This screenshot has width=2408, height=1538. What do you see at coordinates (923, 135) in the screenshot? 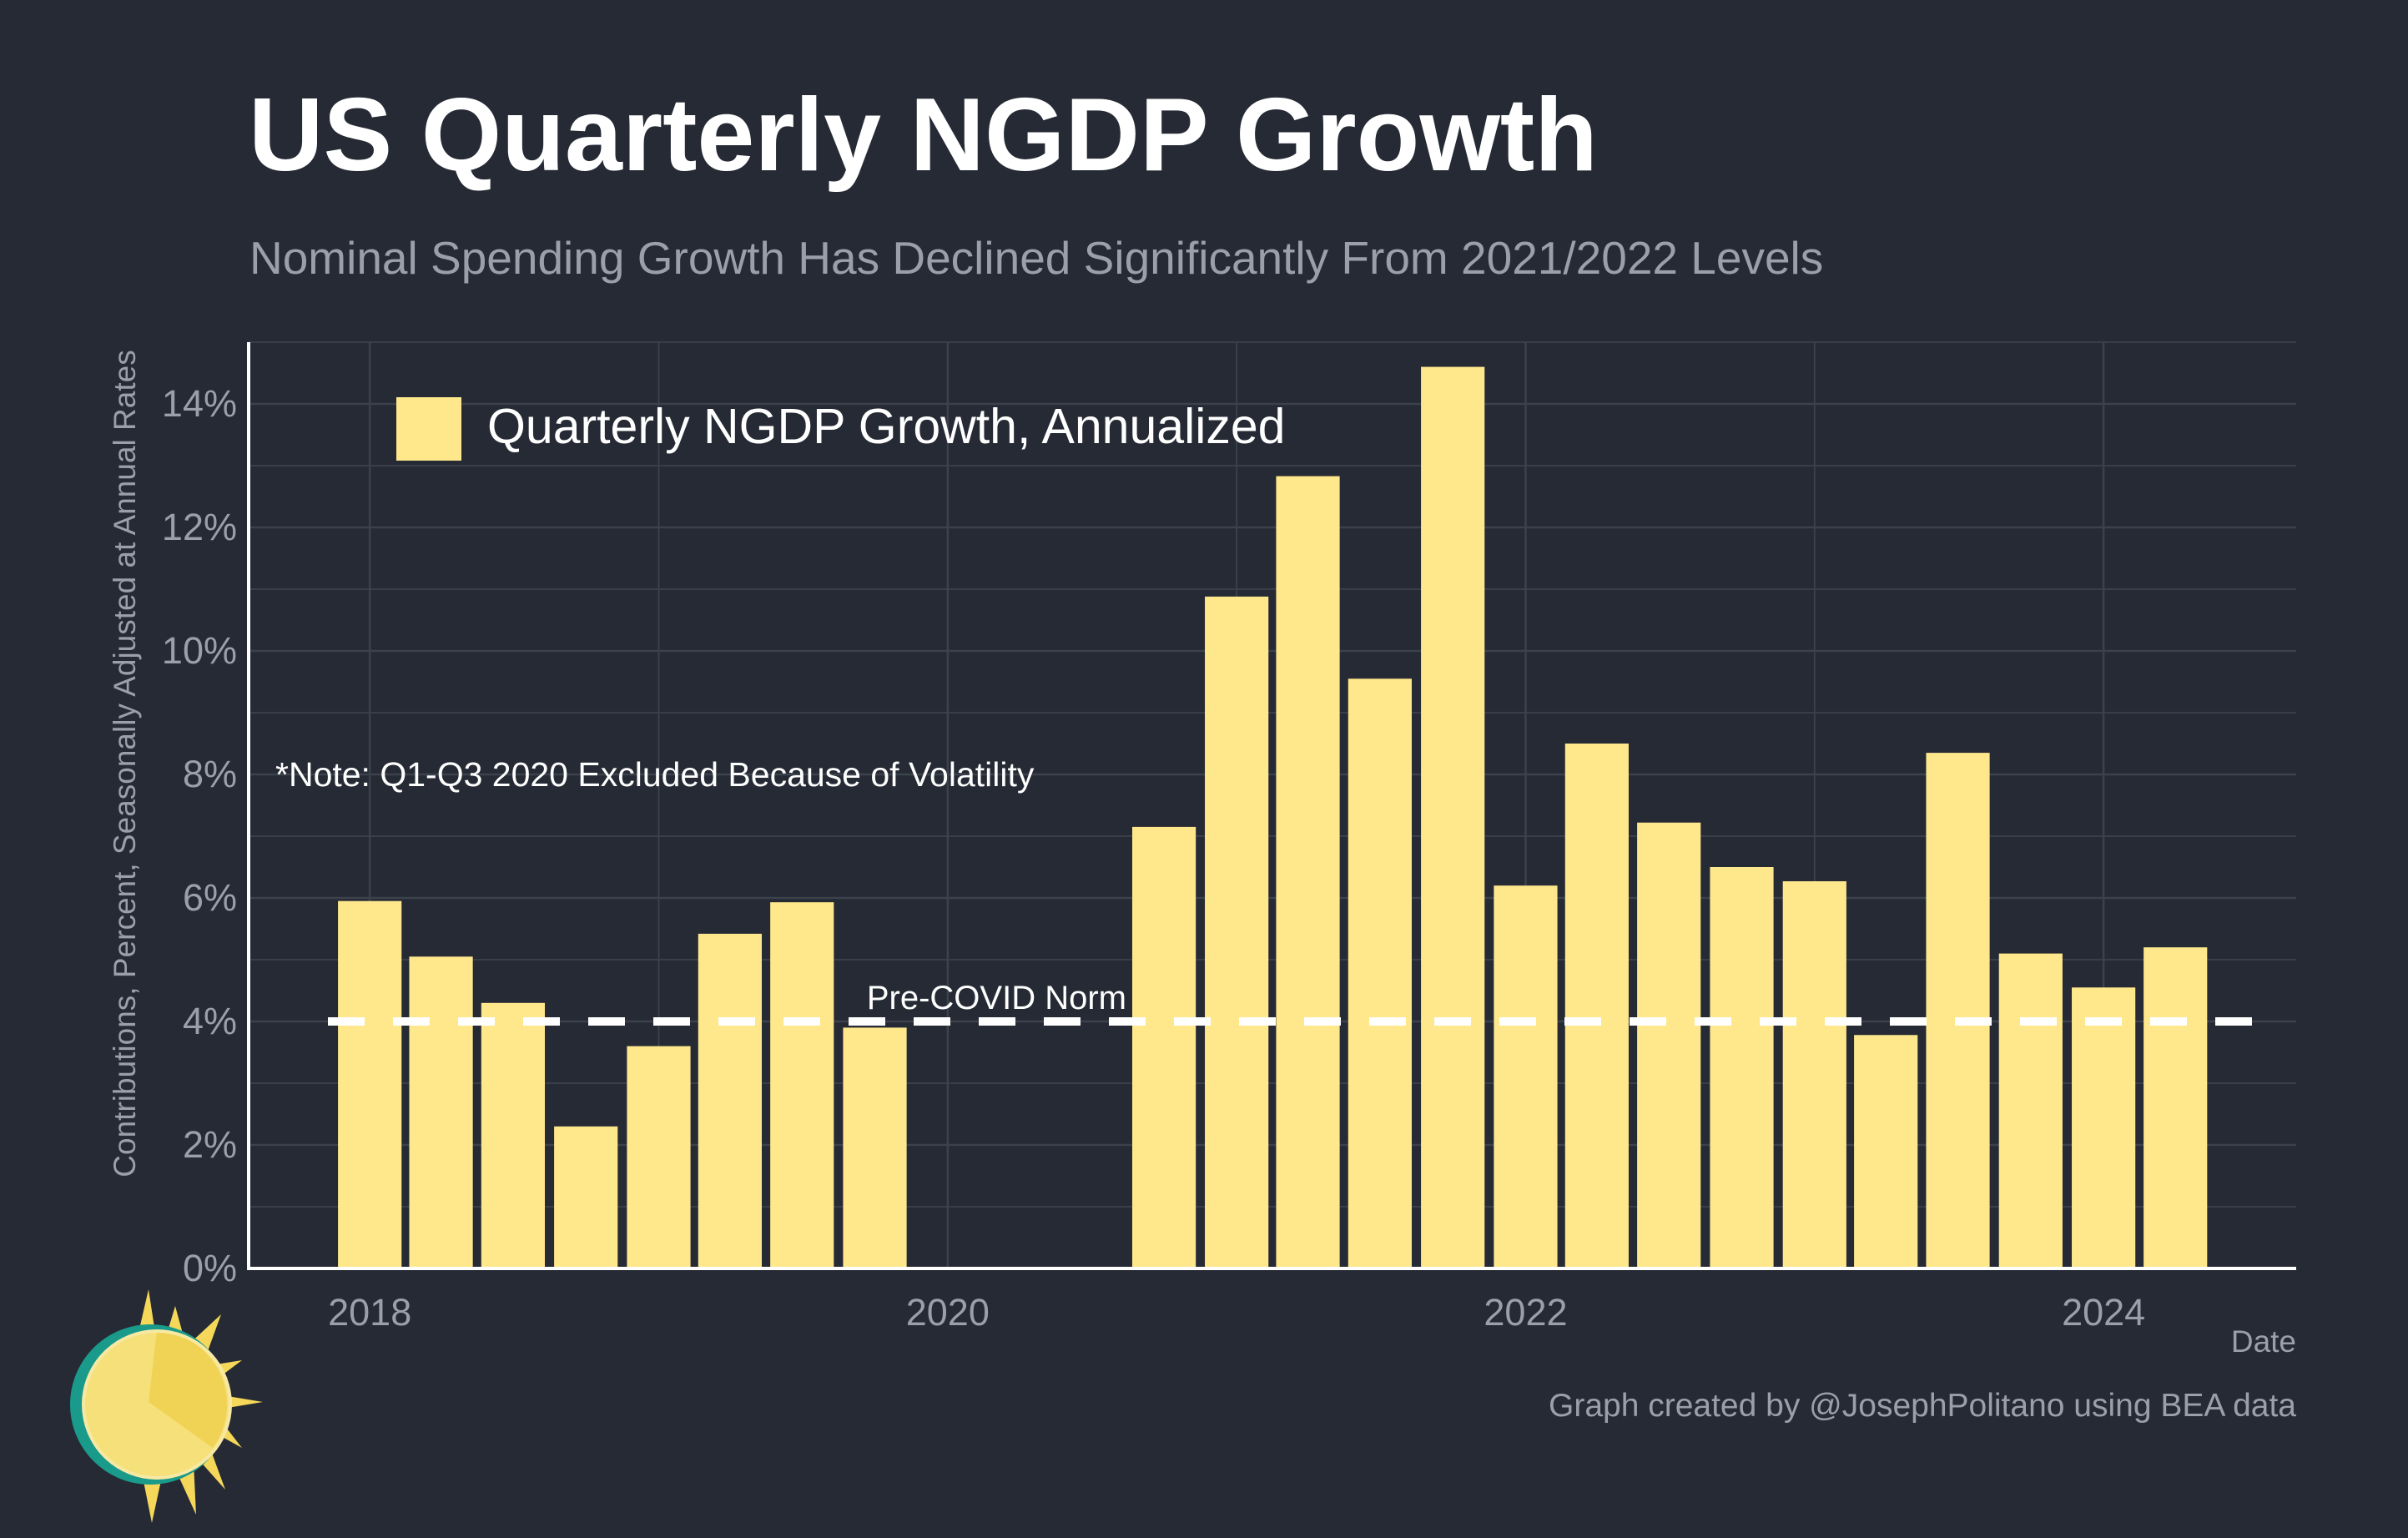
I see `chart-title: US Quarterly NGDP Growth` at bounding box center [923, 135].